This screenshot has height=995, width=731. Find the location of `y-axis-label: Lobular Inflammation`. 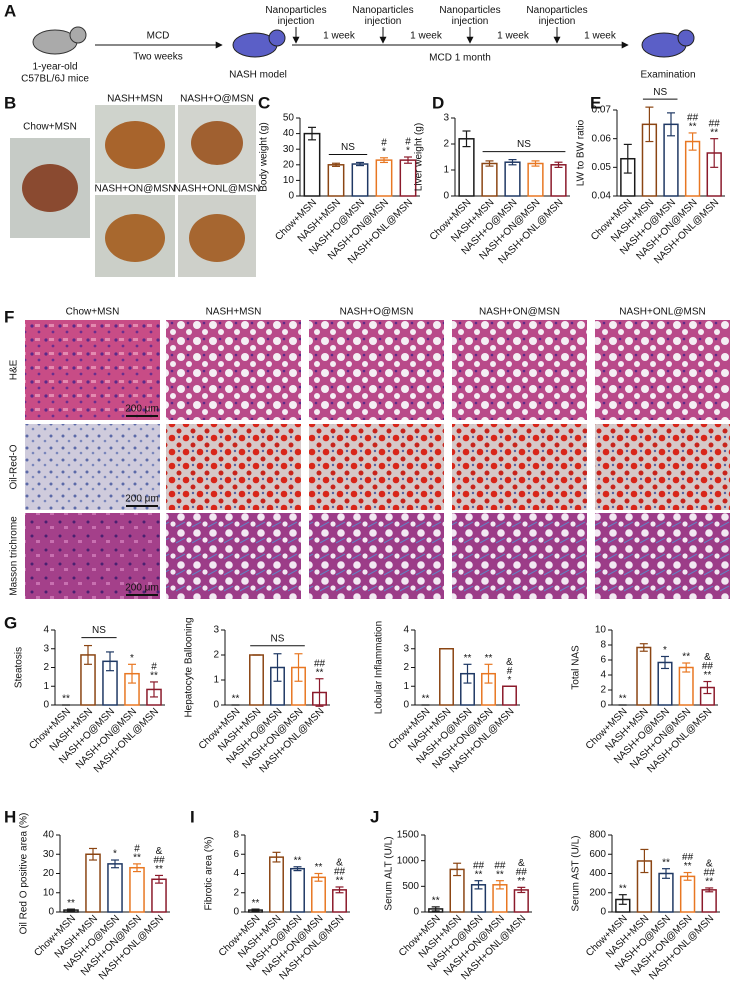

y-axis-label: Lobular Inflammation is located at coordinates (379, 667).